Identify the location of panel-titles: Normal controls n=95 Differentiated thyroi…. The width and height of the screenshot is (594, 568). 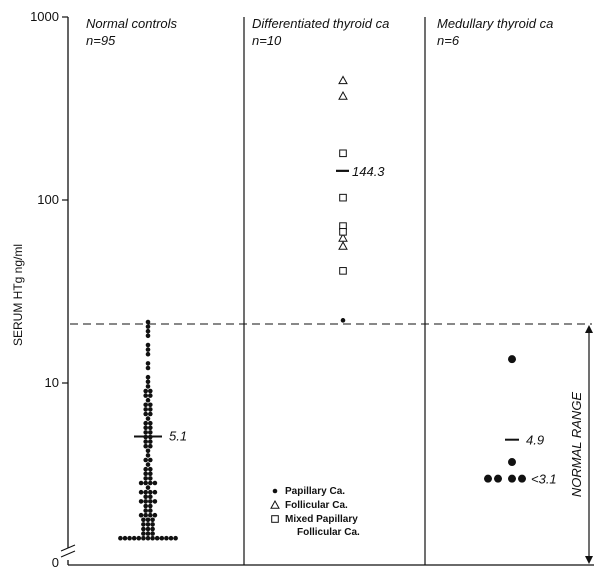
(319, 32).